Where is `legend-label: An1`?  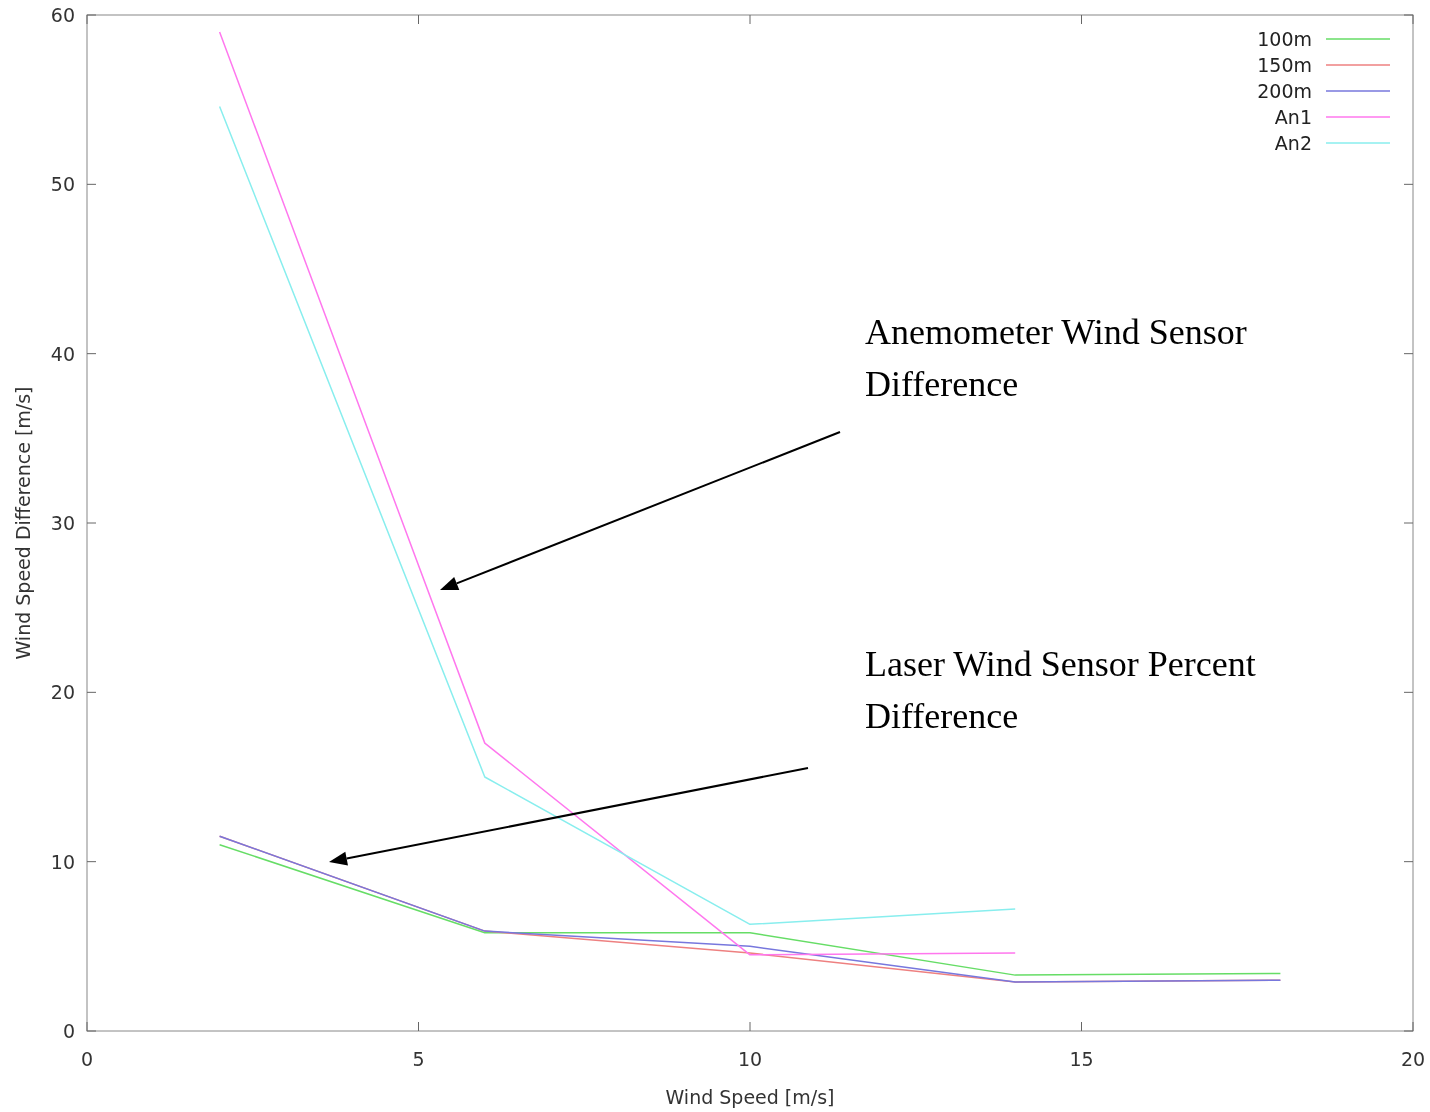
legend-label: An1 is located at coordinates (1293, 117).